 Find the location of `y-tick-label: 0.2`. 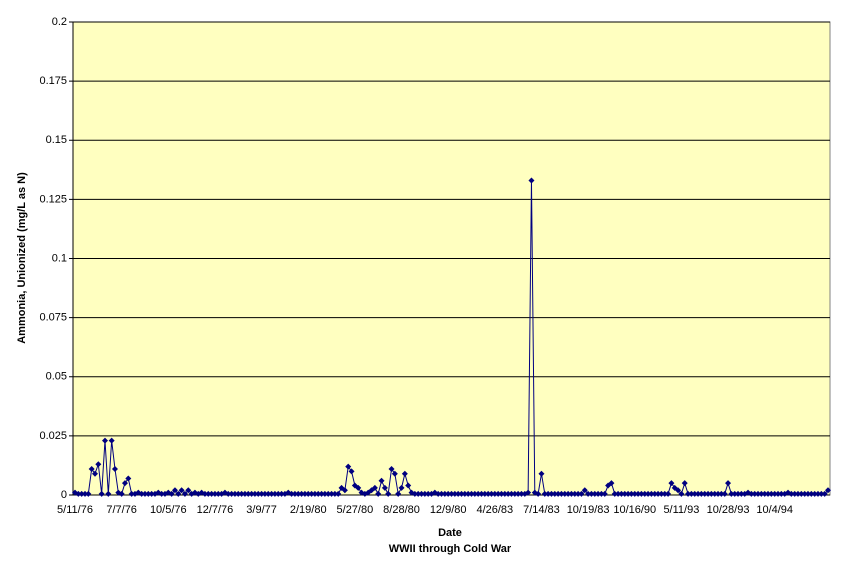

y-tick-label: 0.2 is located at coordinates (59, 22).